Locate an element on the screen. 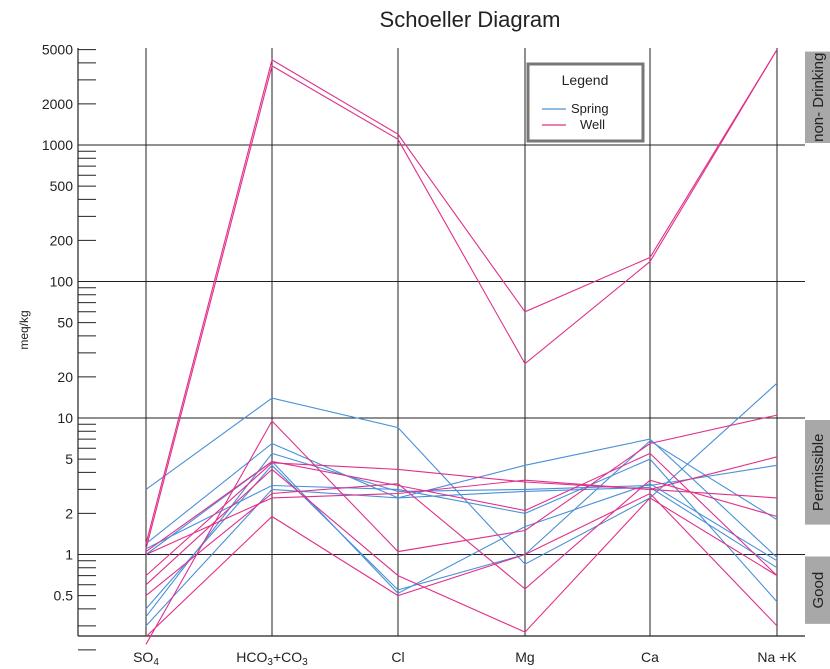 The height and width of the screenshot is (669, 830). y-tick-label: 2000 is located at coordinates (57, 104).